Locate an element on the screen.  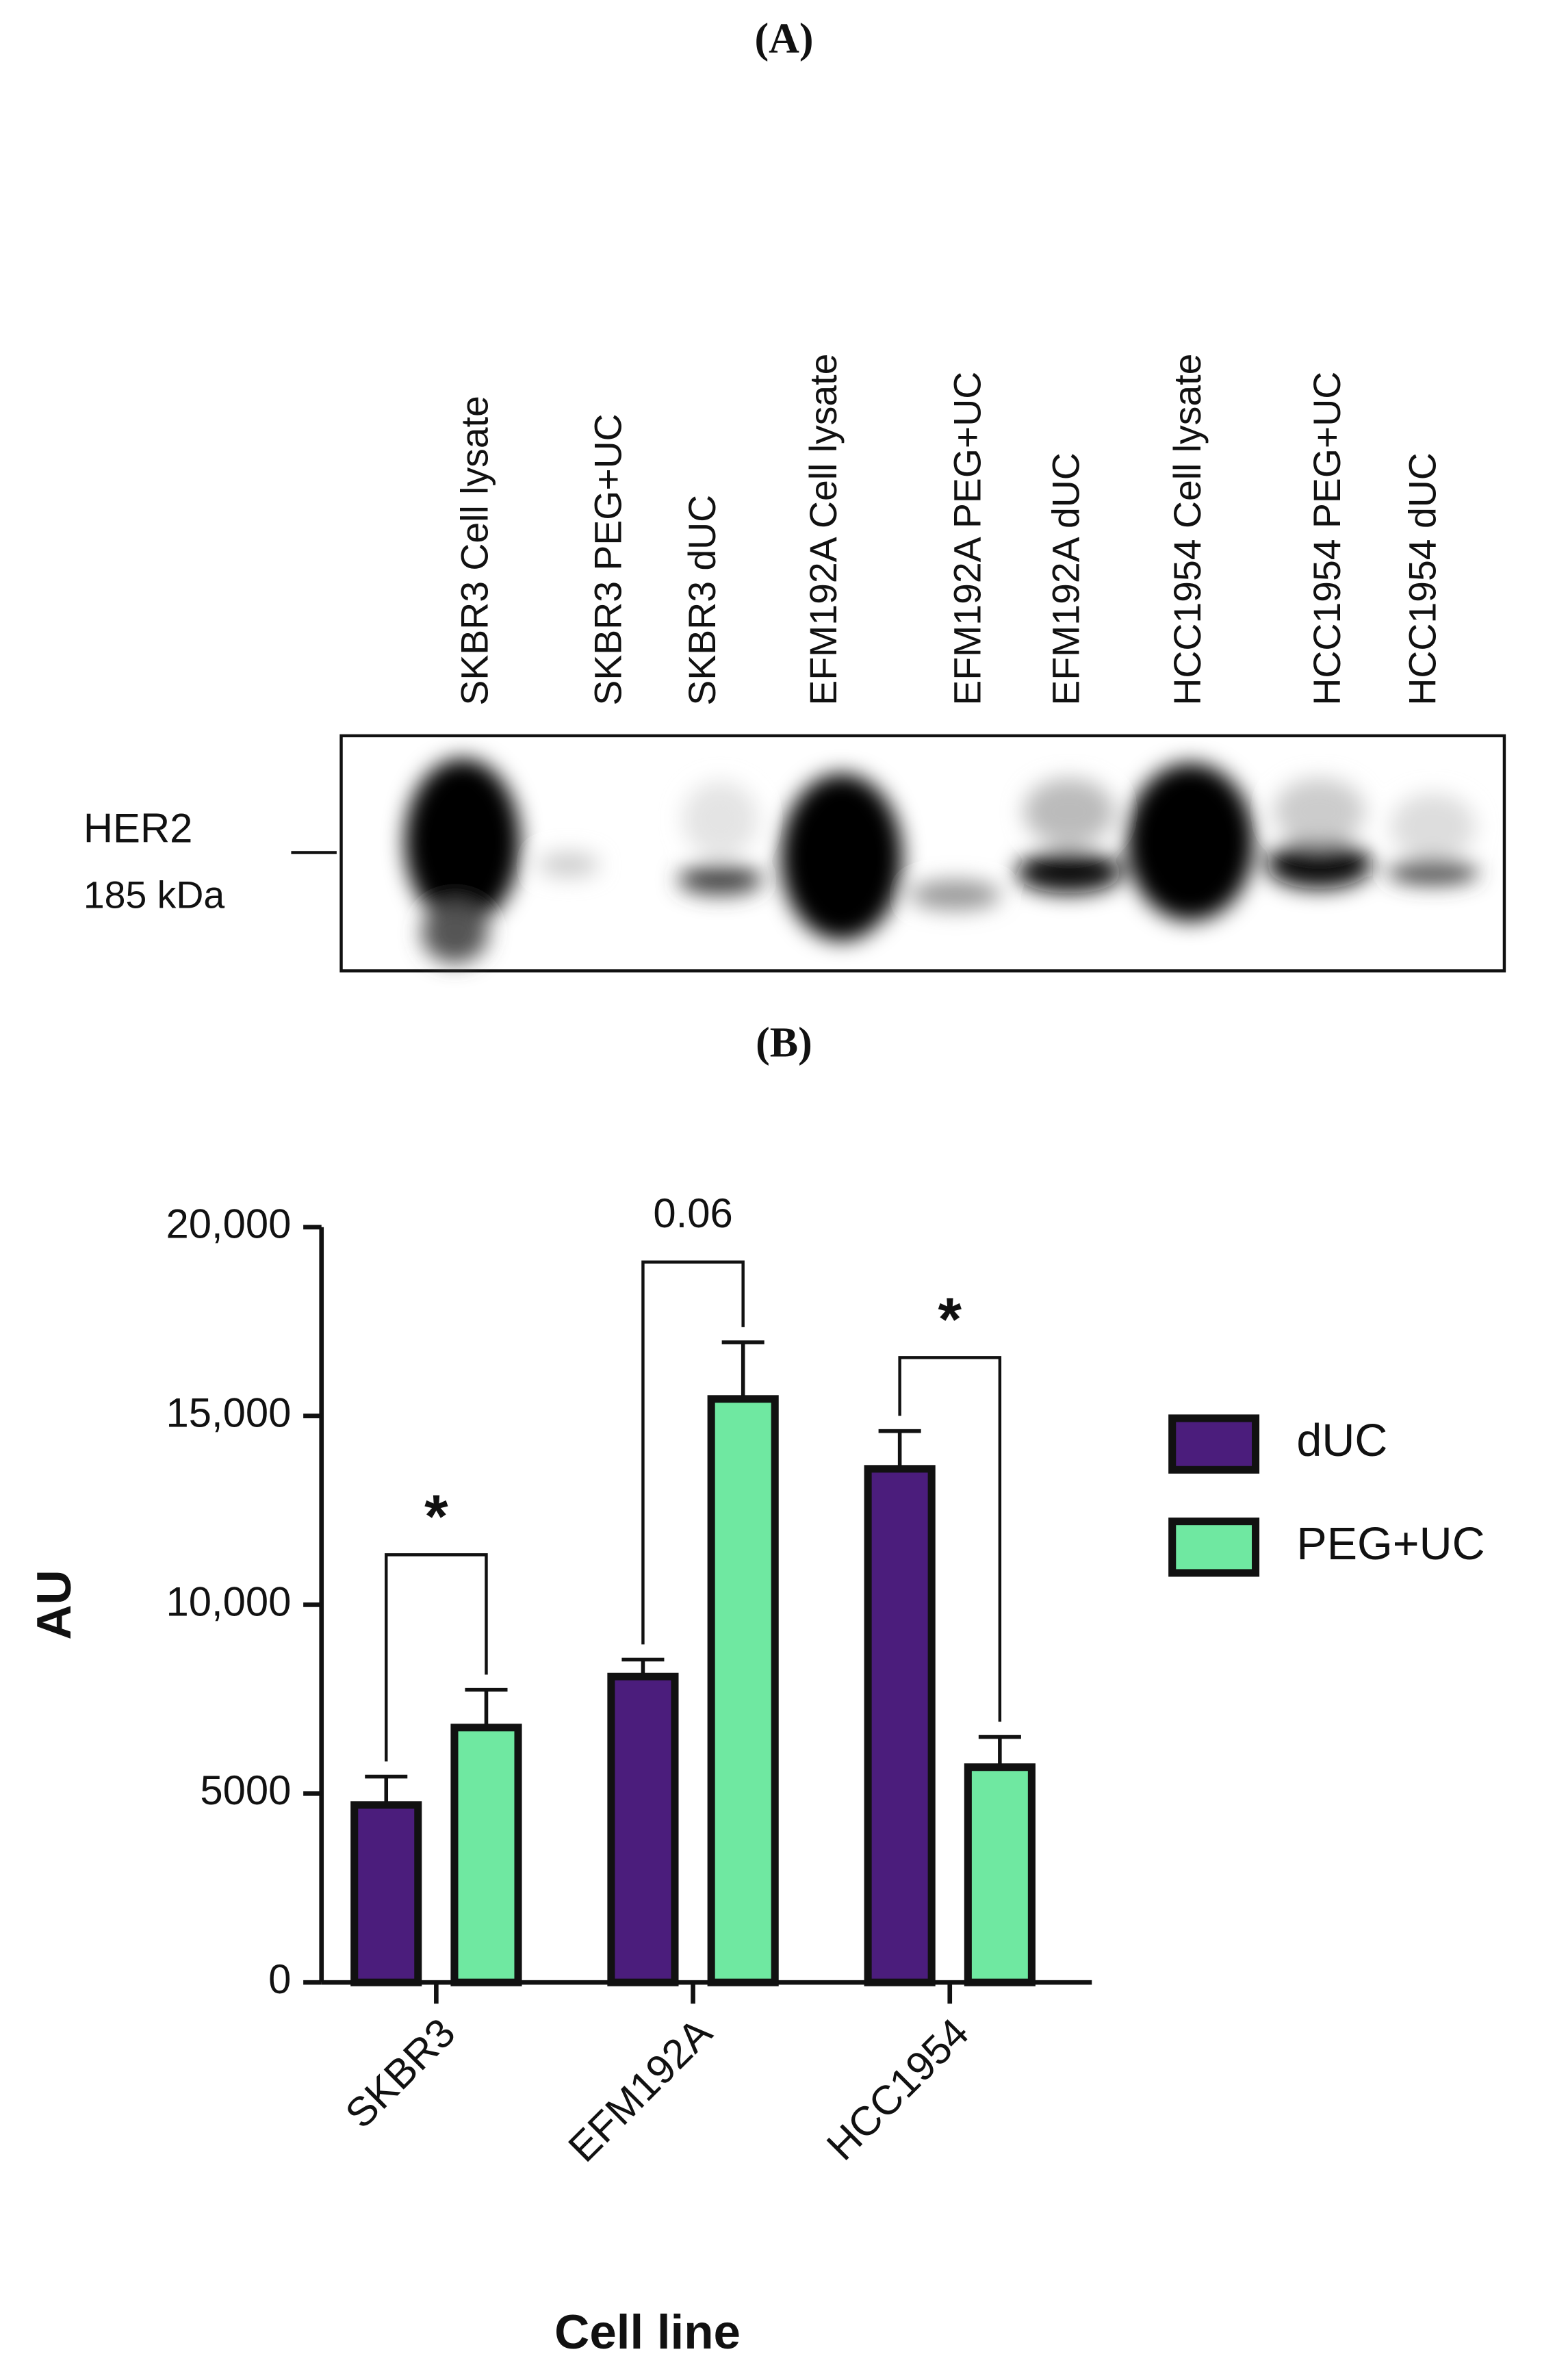
x-tick-label: SKBR3 is located at coordinates (400, 2073).